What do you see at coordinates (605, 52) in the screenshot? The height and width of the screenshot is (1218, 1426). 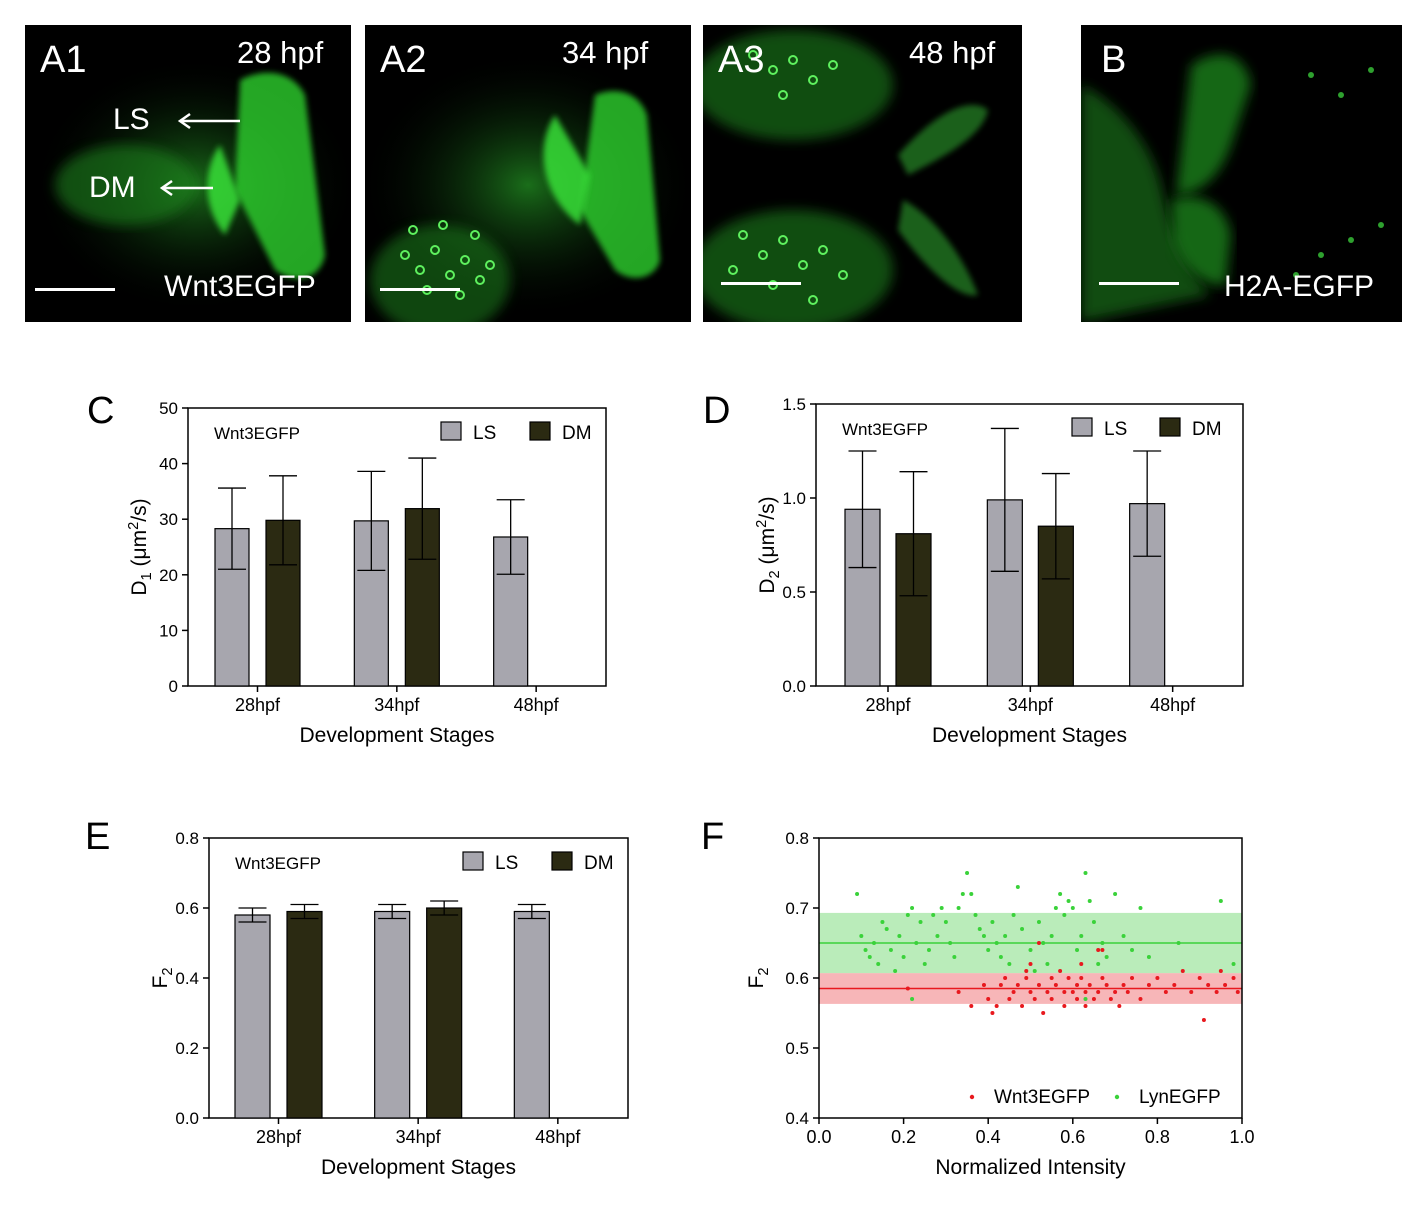 I see `stage-label-34hpf: 34 hpf` at bounding box center [605, 52].